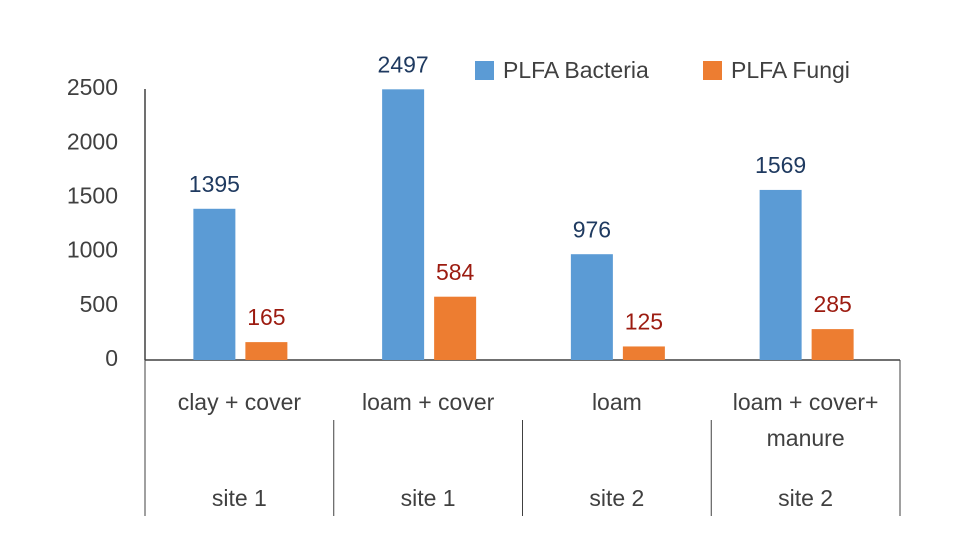 This screenshot has height=540, width=960. Describe the element at coordinates (92, 141) in the screenshot. I see `y-tick-label: 2000` at that location.